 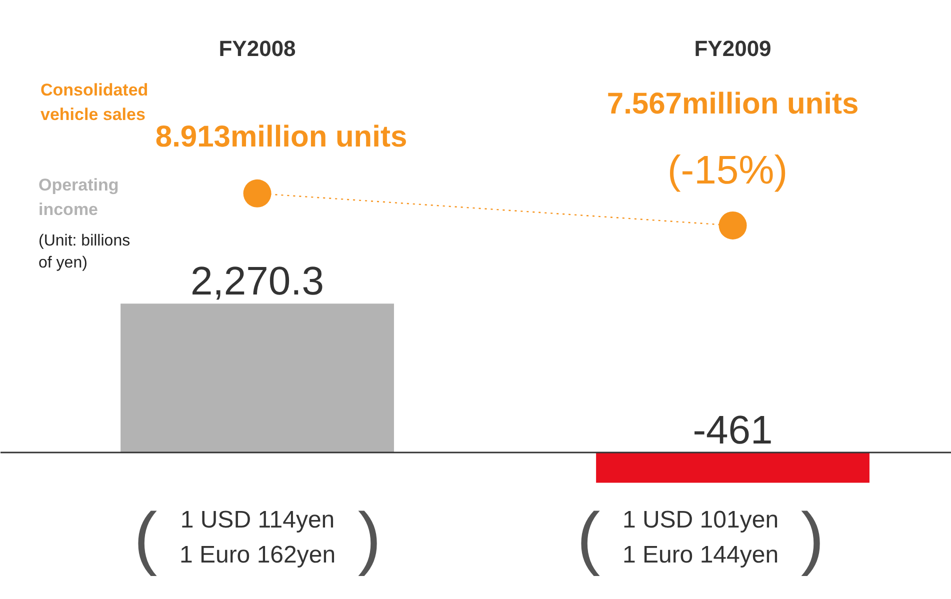 I want to click on data-label: 7.567million units, so click(x=732, y=103).